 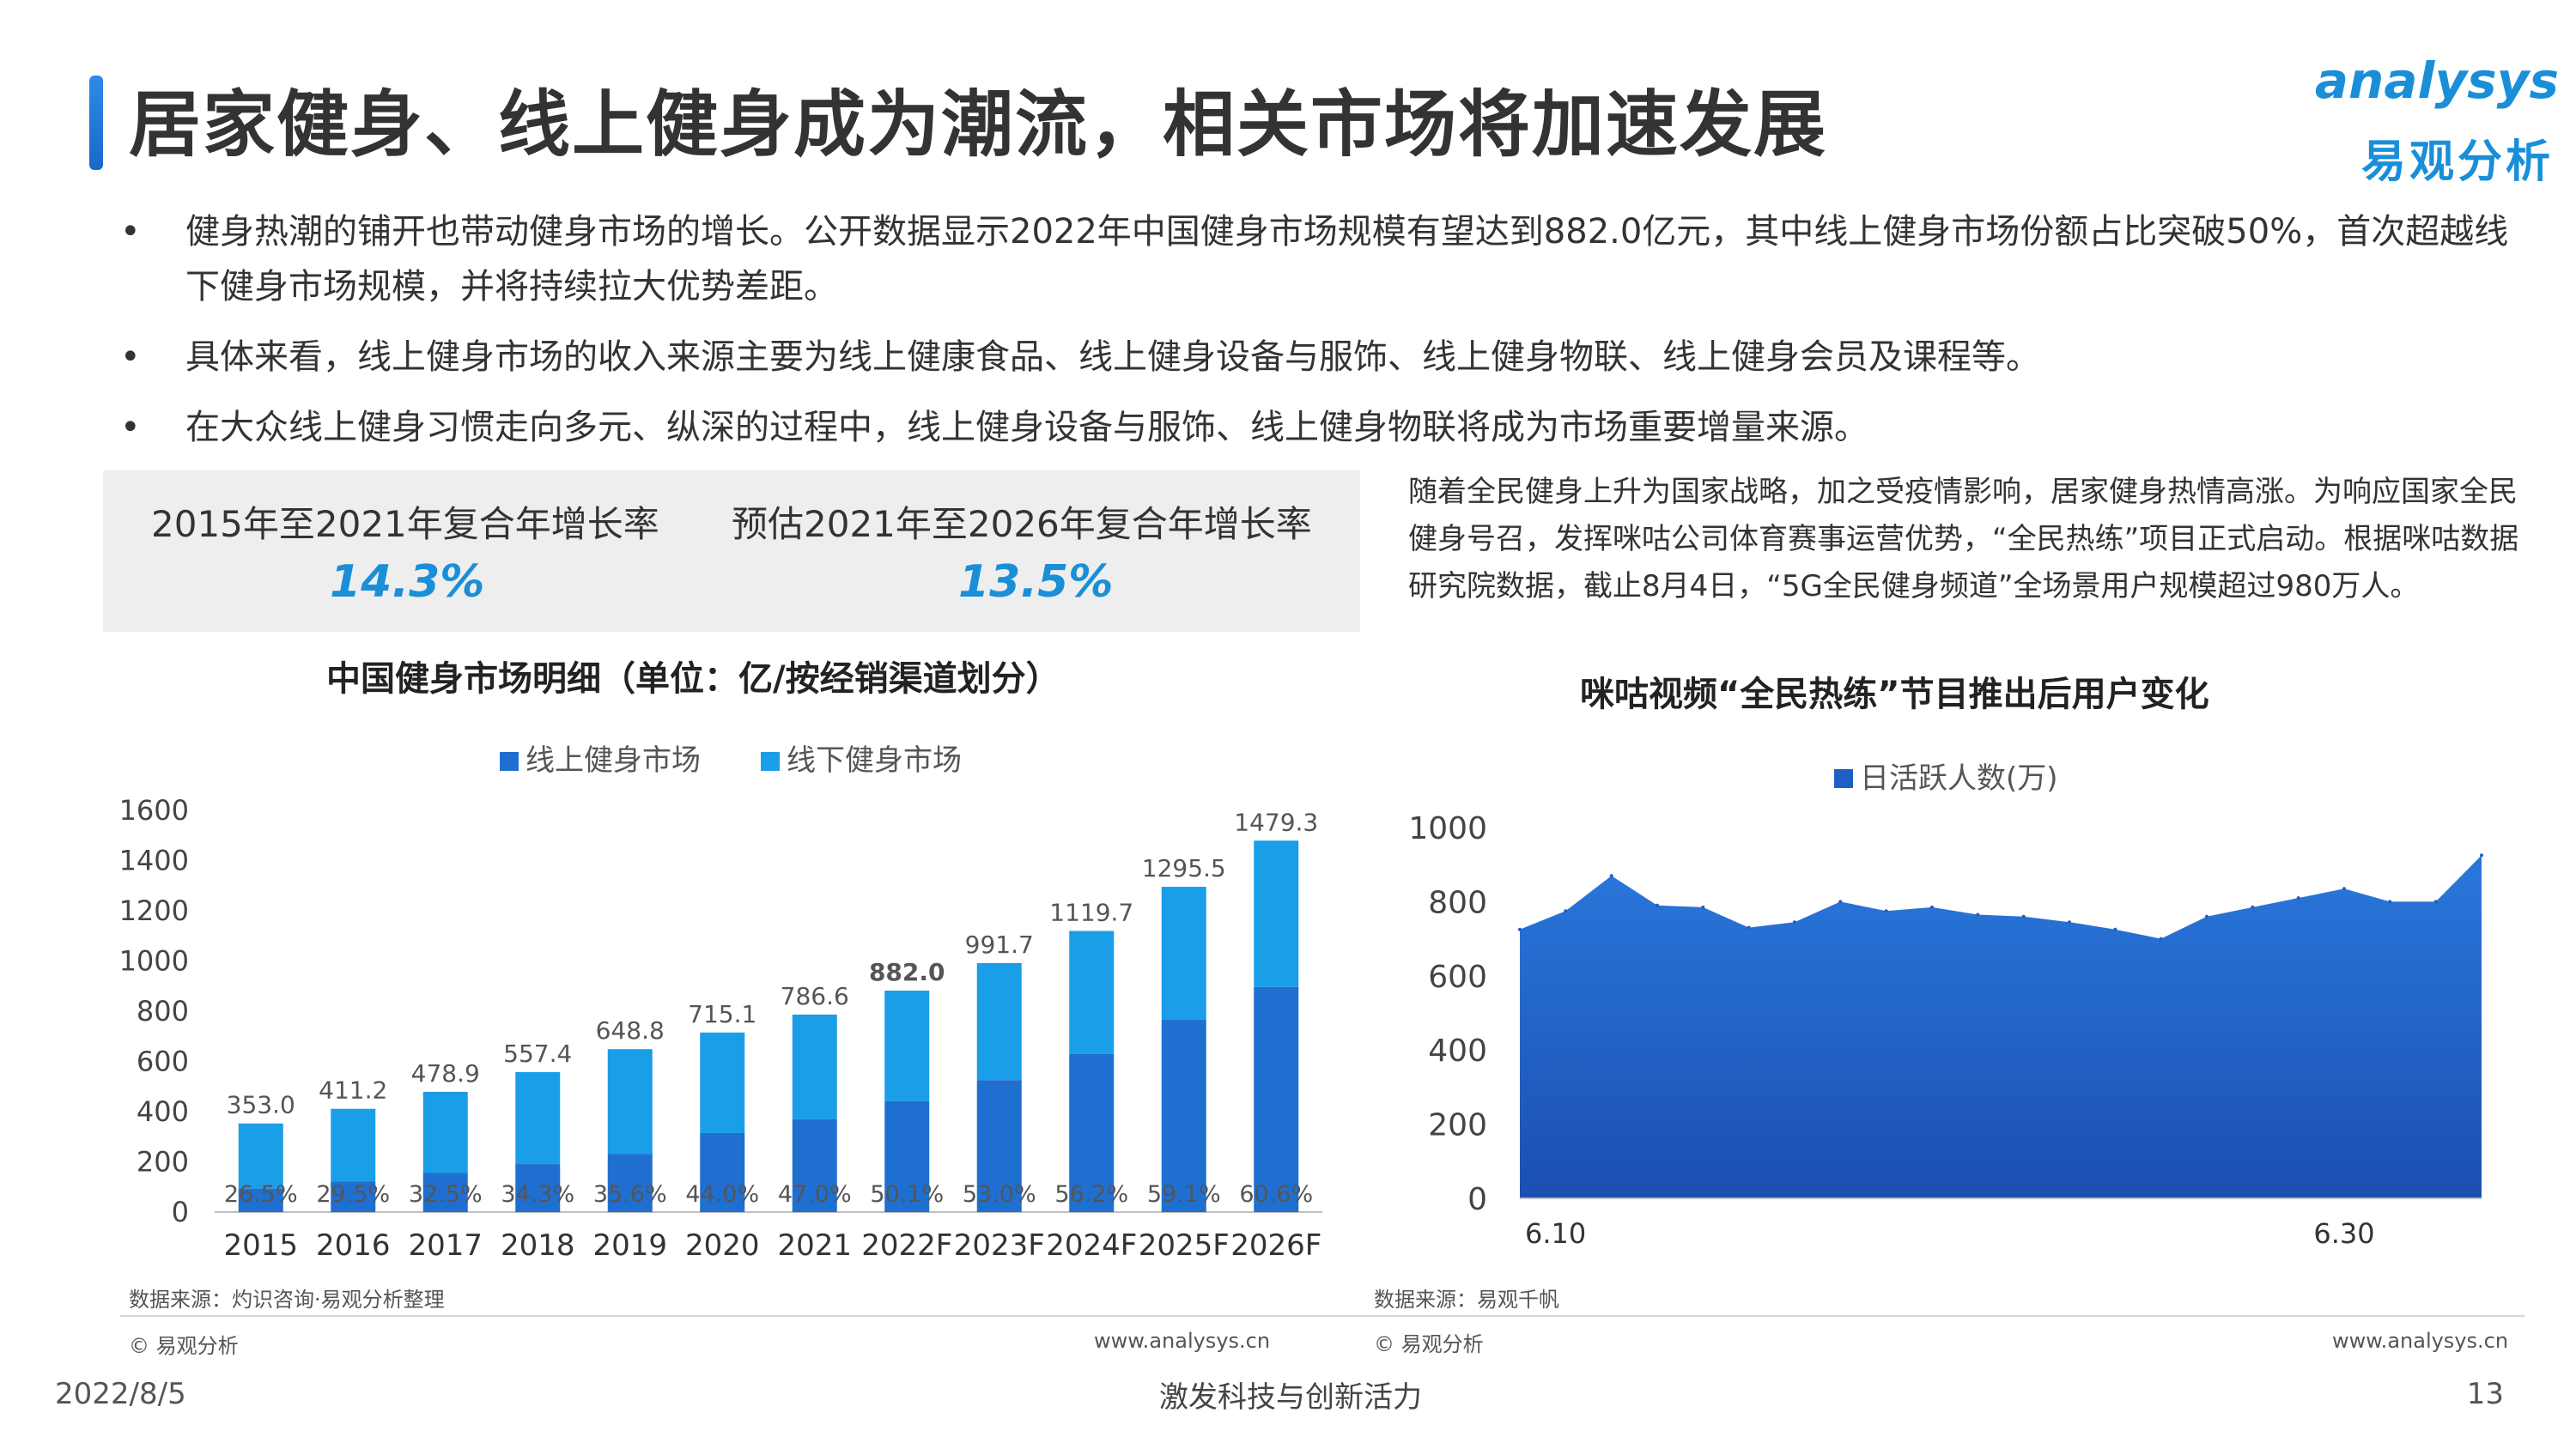 What do you see at coordinates (1894, 694) in the screenshot?
I see `area-chart-title: 咪咕视频“全民热练”节目推出后用户变化` at bounding box center [1894, 694].